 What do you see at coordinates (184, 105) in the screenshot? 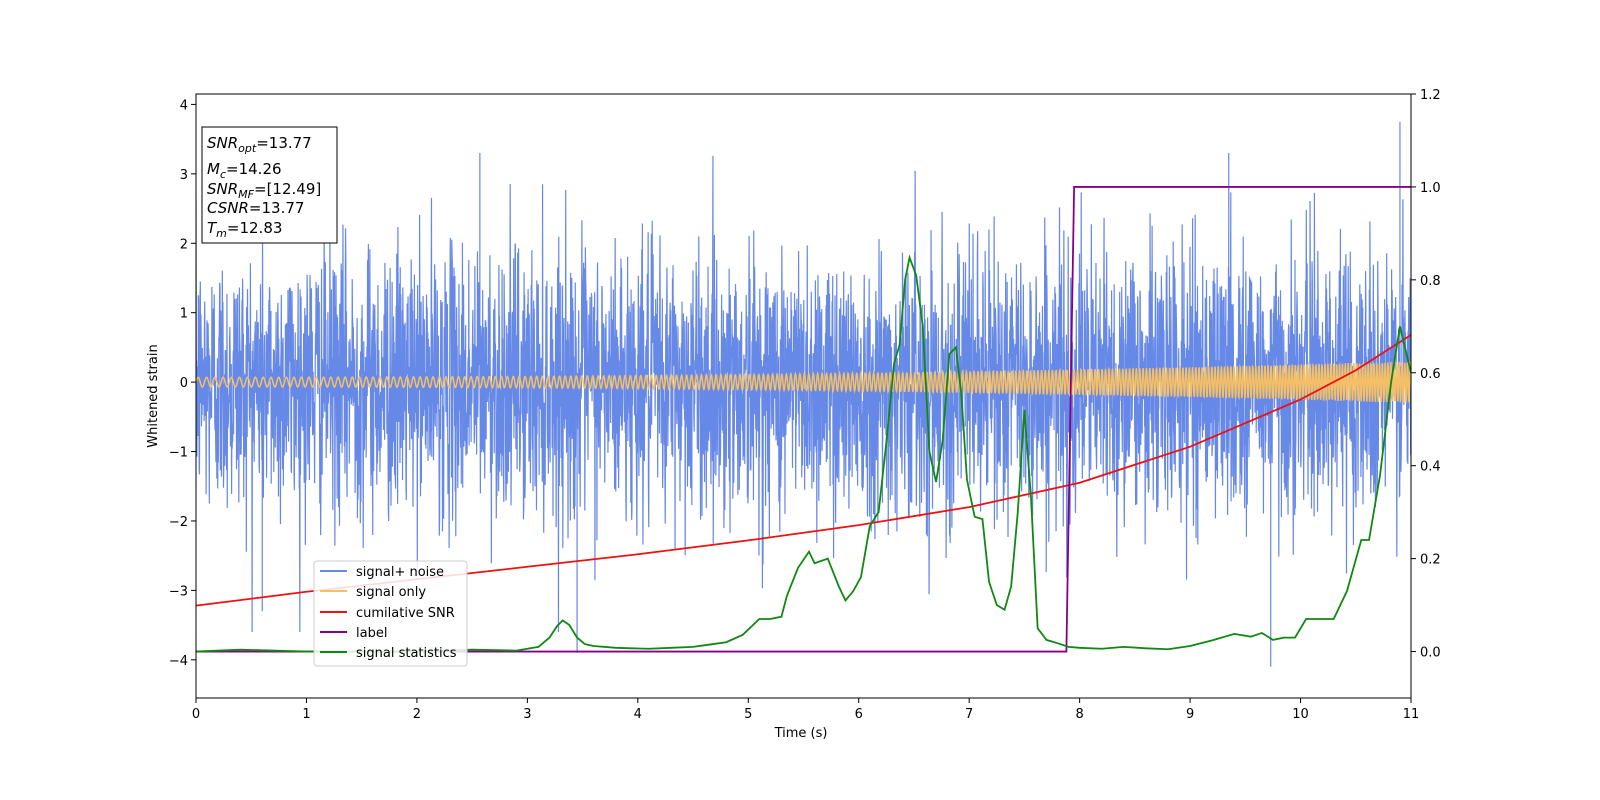
I see `y-tick-label: 4` at bounding box center [184, 105].